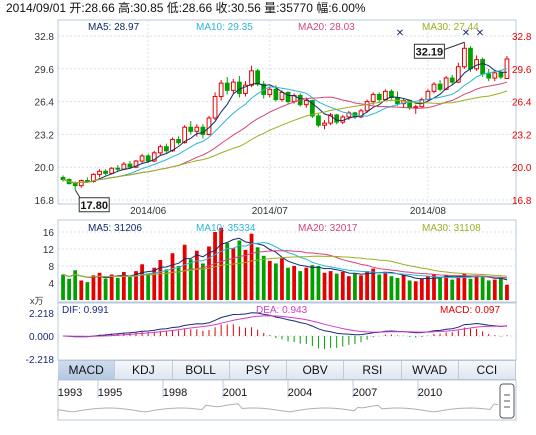 The height and width of the screenshot is (435, 536). I want to click on dea-label: DEA: 0.943, so click(282, 310).